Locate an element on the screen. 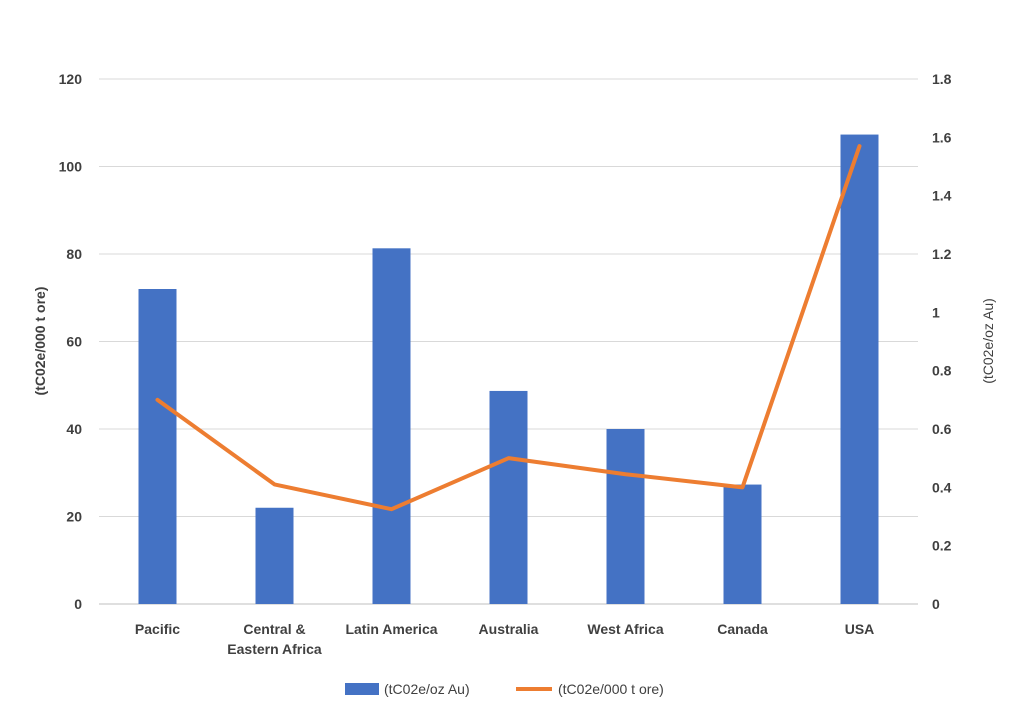  x-tick-label: Latin America is located at coordinates (391, 629).